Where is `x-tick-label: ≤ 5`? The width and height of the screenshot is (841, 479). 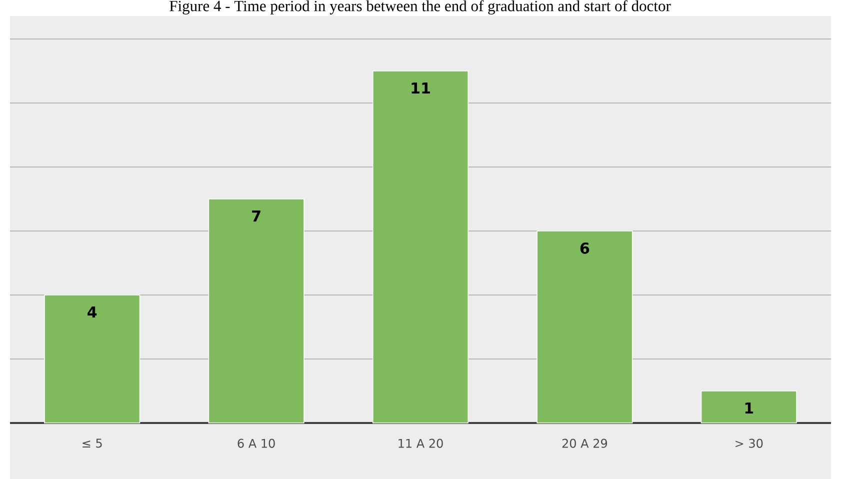 x-tick-label: ≤ 5 is located at coordinates (92, 443).